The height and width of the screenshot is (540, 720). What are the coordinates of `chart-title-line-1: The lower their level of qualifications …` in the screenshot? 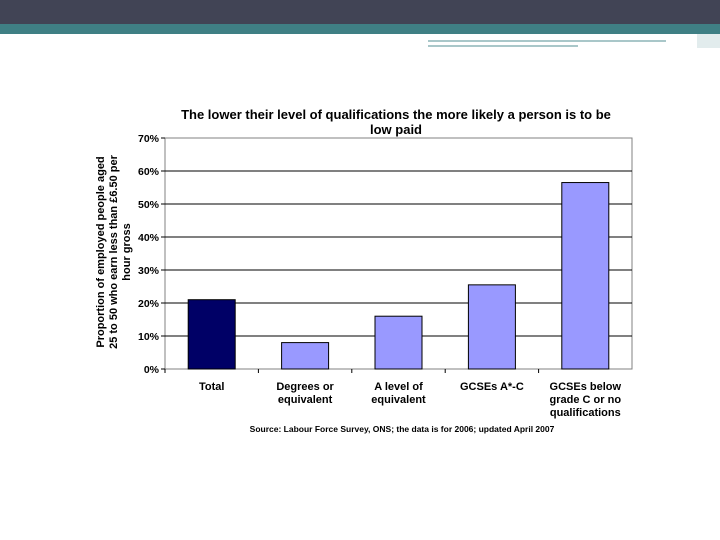 It's located at (396, 114).